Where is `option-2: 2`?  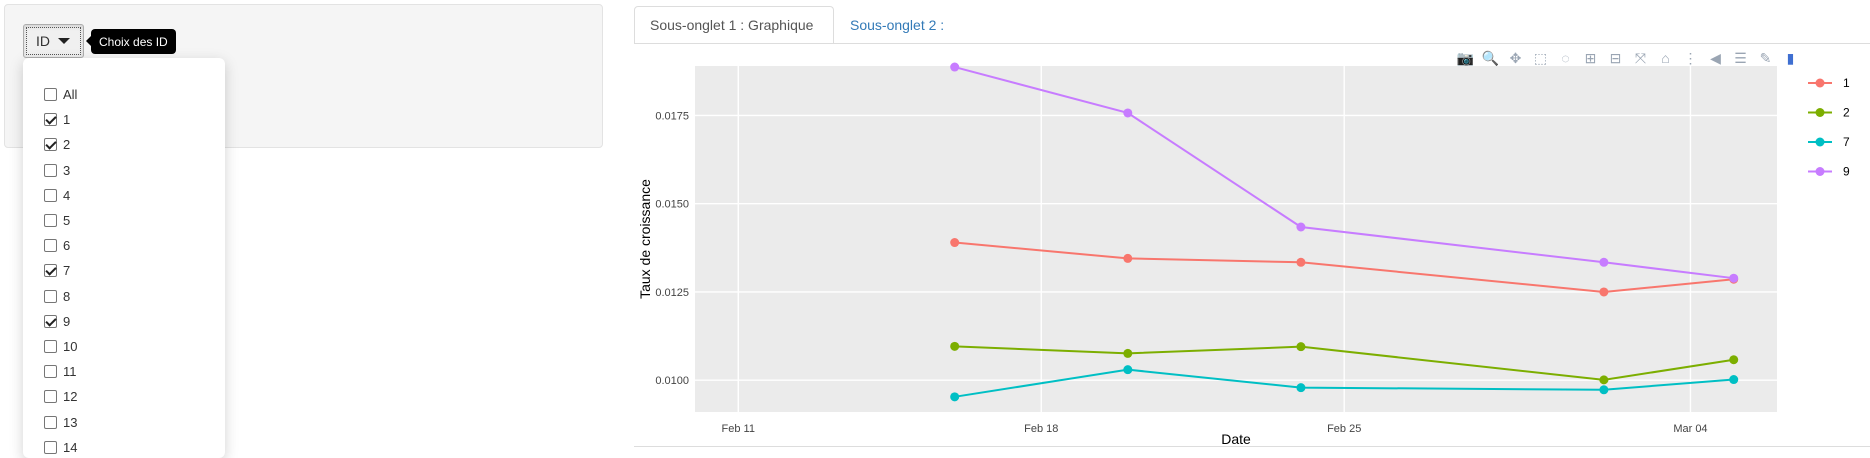
option-2: 2 is located at coordinates (124, 144).